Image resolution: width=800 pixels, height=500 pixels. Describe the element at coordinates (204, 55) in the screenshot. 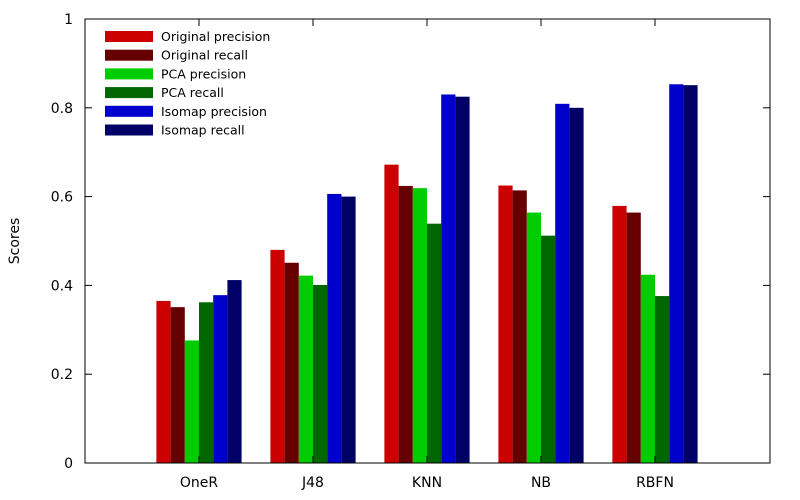

I see `legend-label: Original recall` at that location.